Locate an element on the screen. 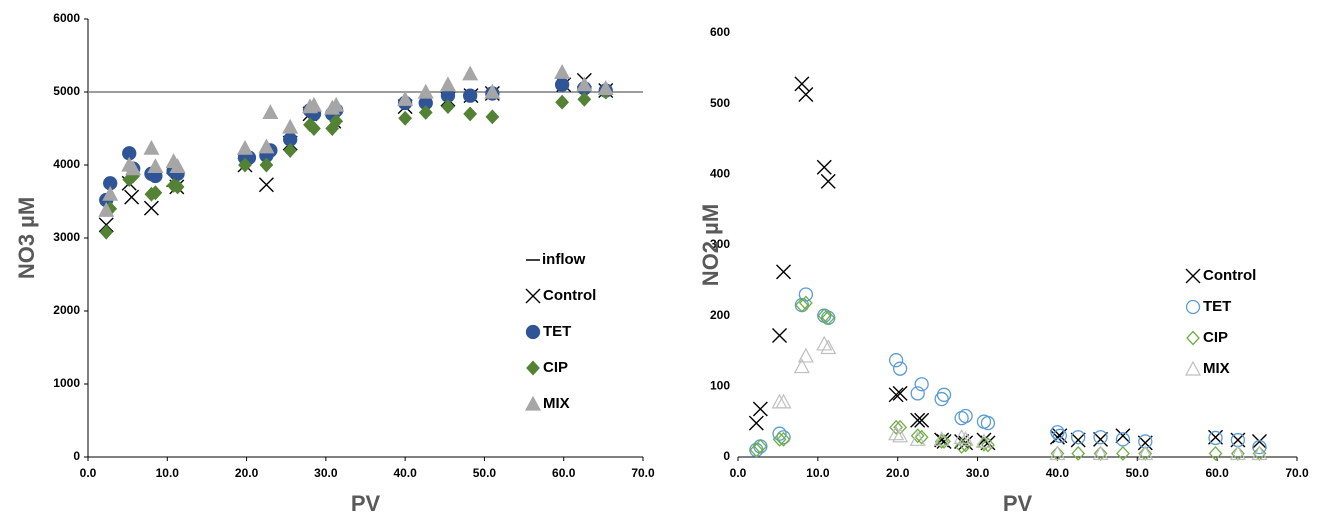 This screenshot has height=519, width=1320. x-axis-title: PV is located at coordinates (366, 503).